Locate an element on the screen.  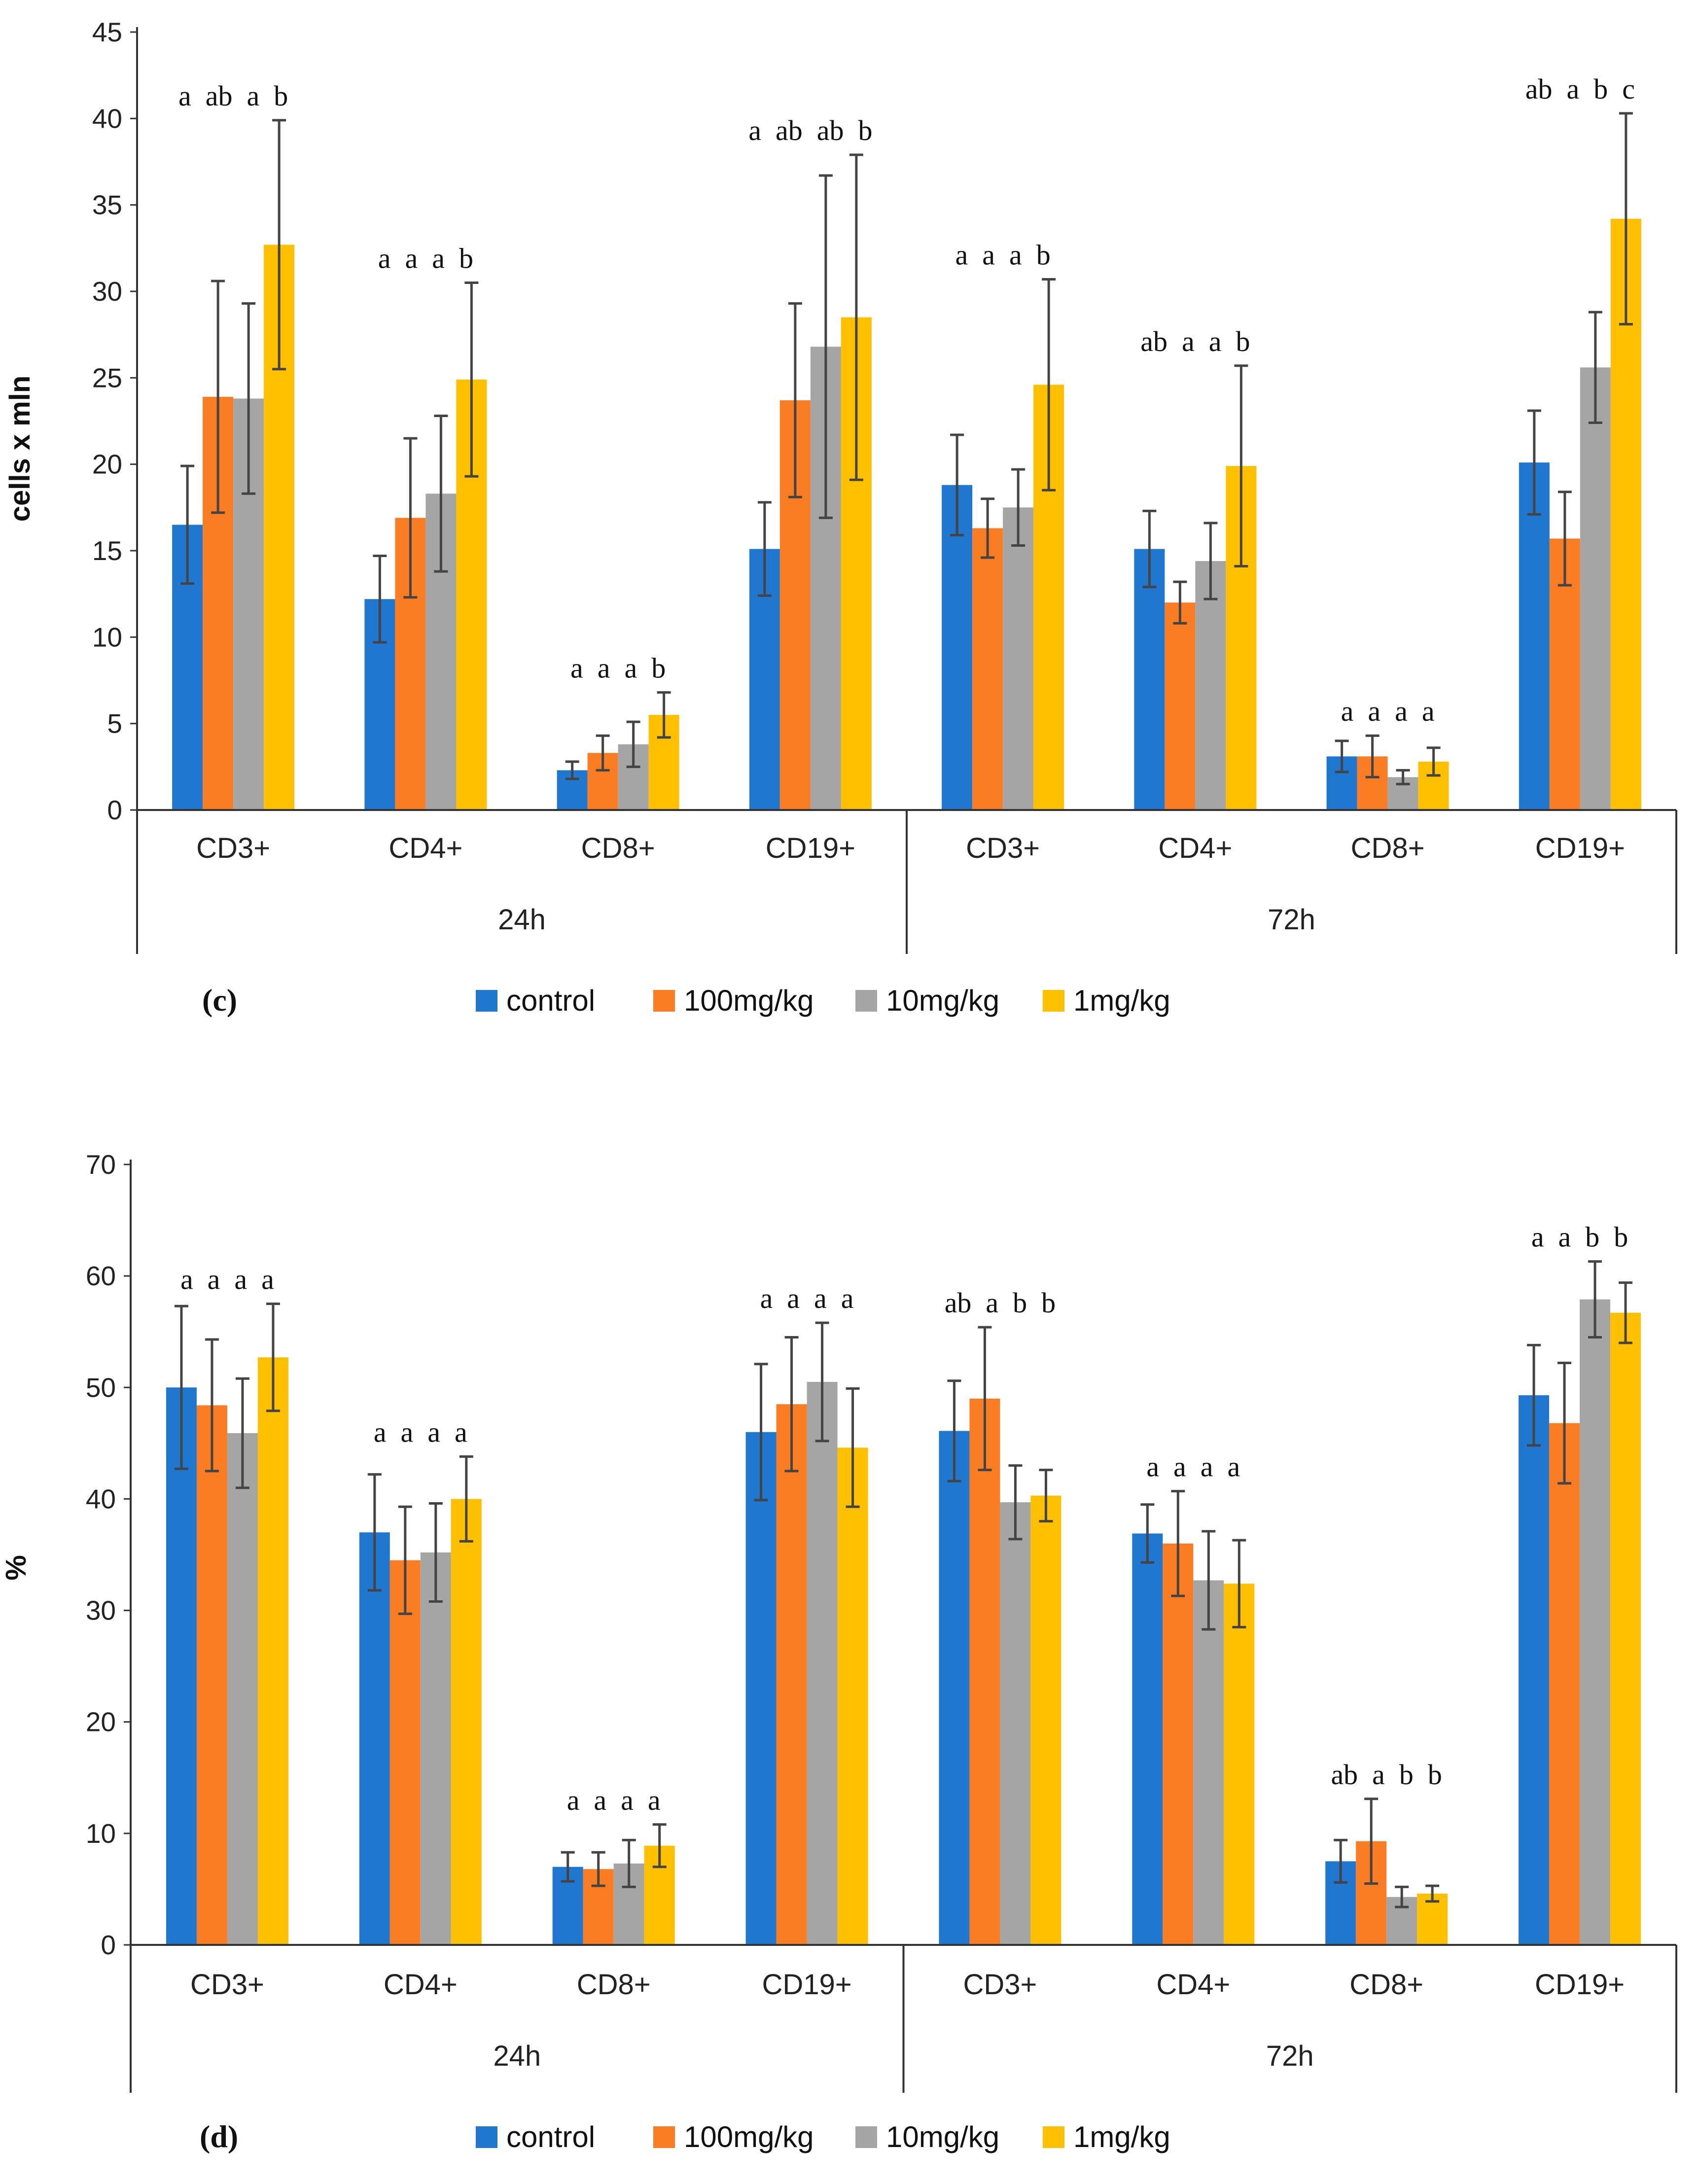
significance-label: a ab a b is located at coordinates (233, 96).